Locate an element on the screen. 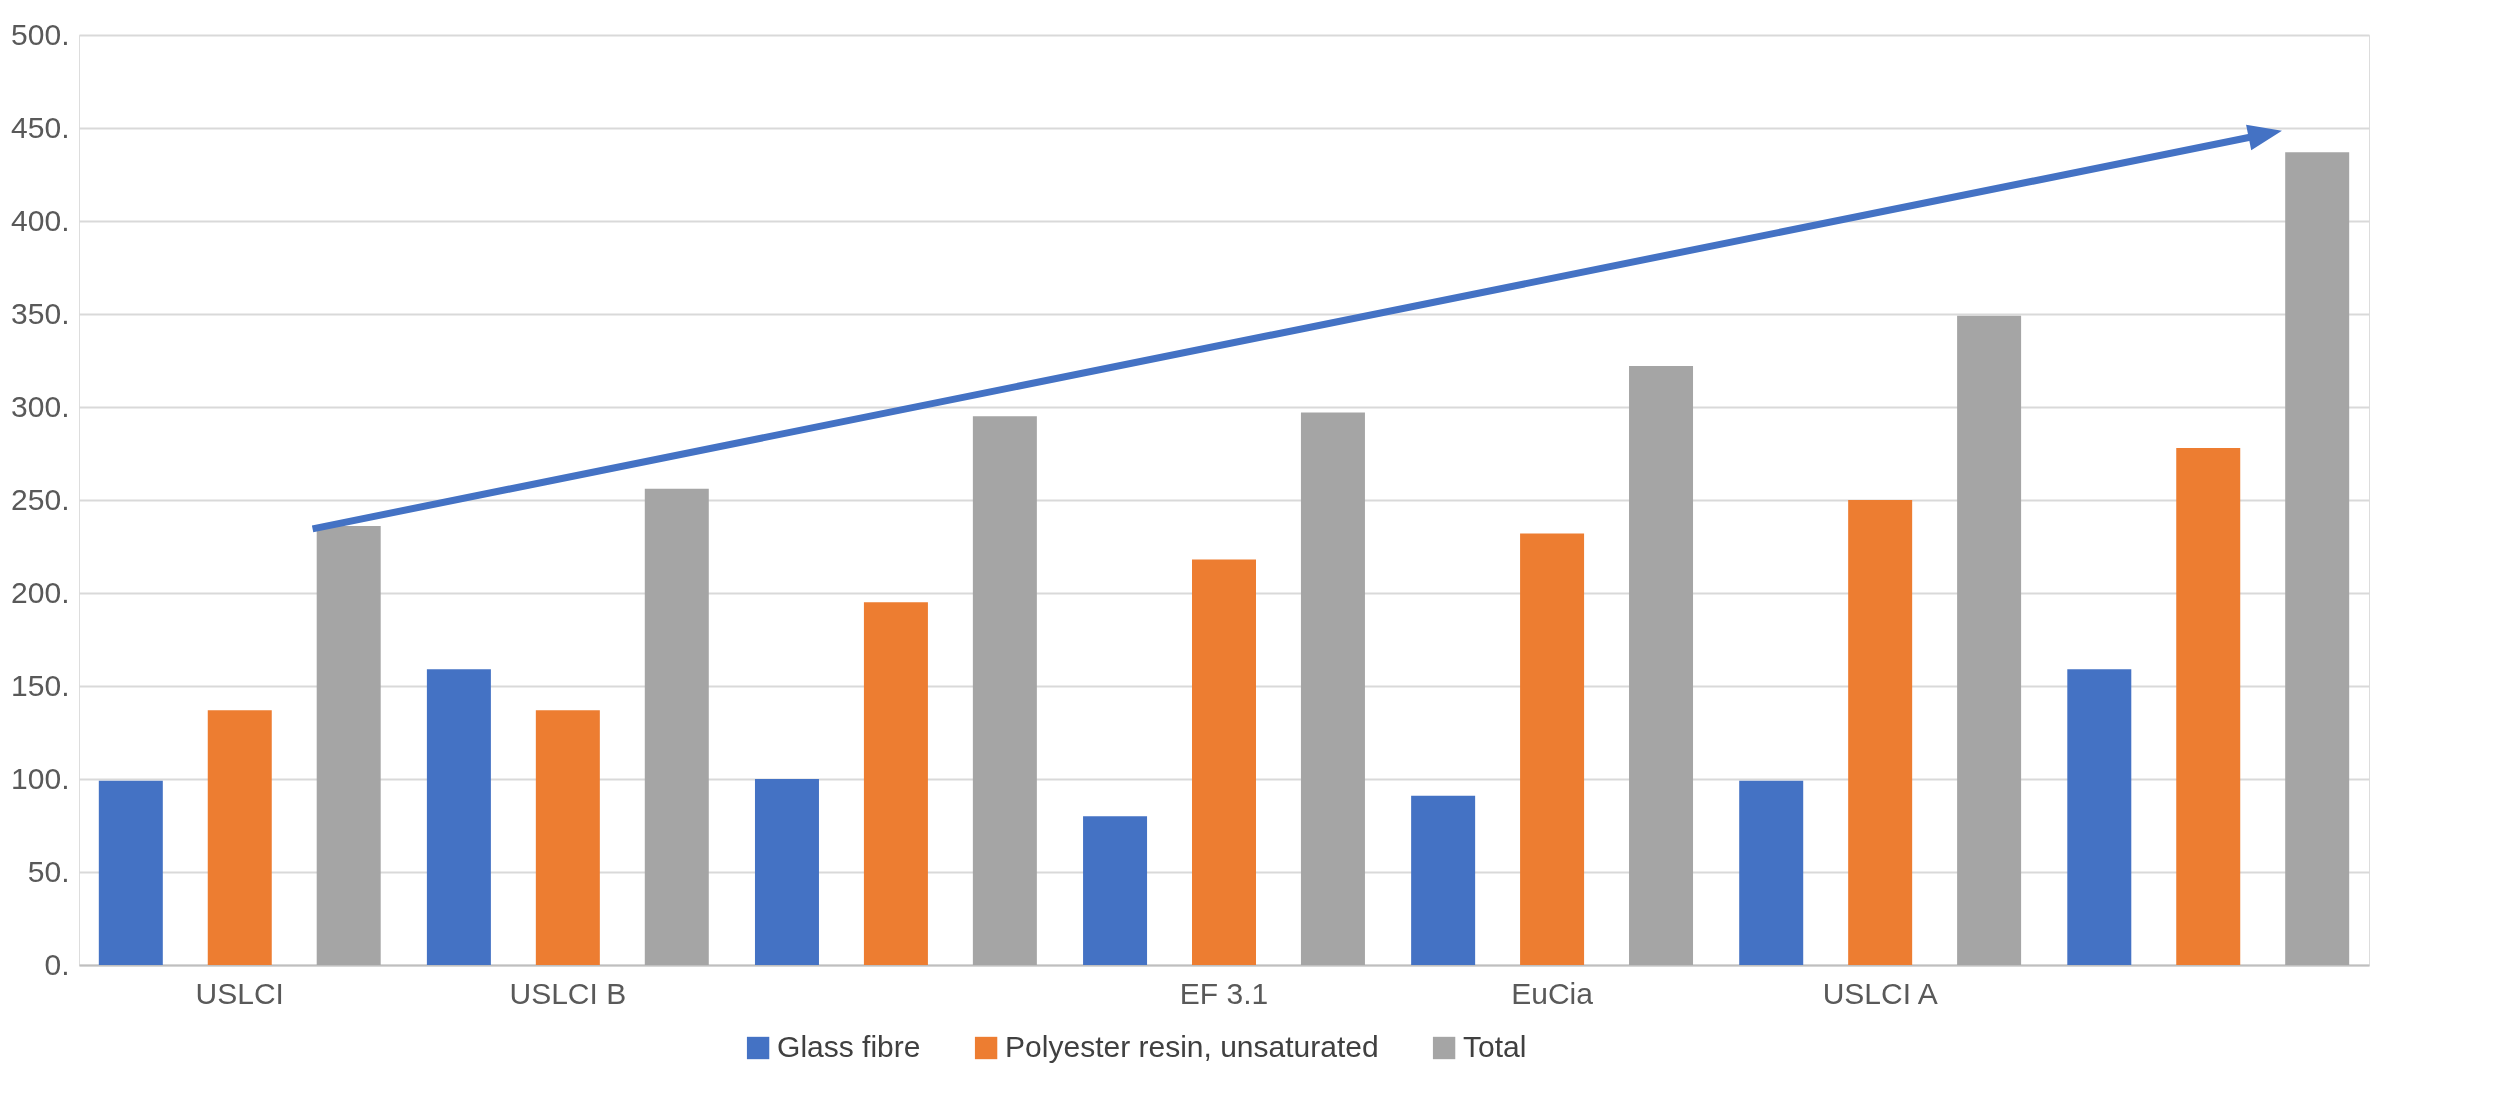 This screenshot has height=1108, width=2506. y-tick-label: 300. is located at coordinates (40, 406).